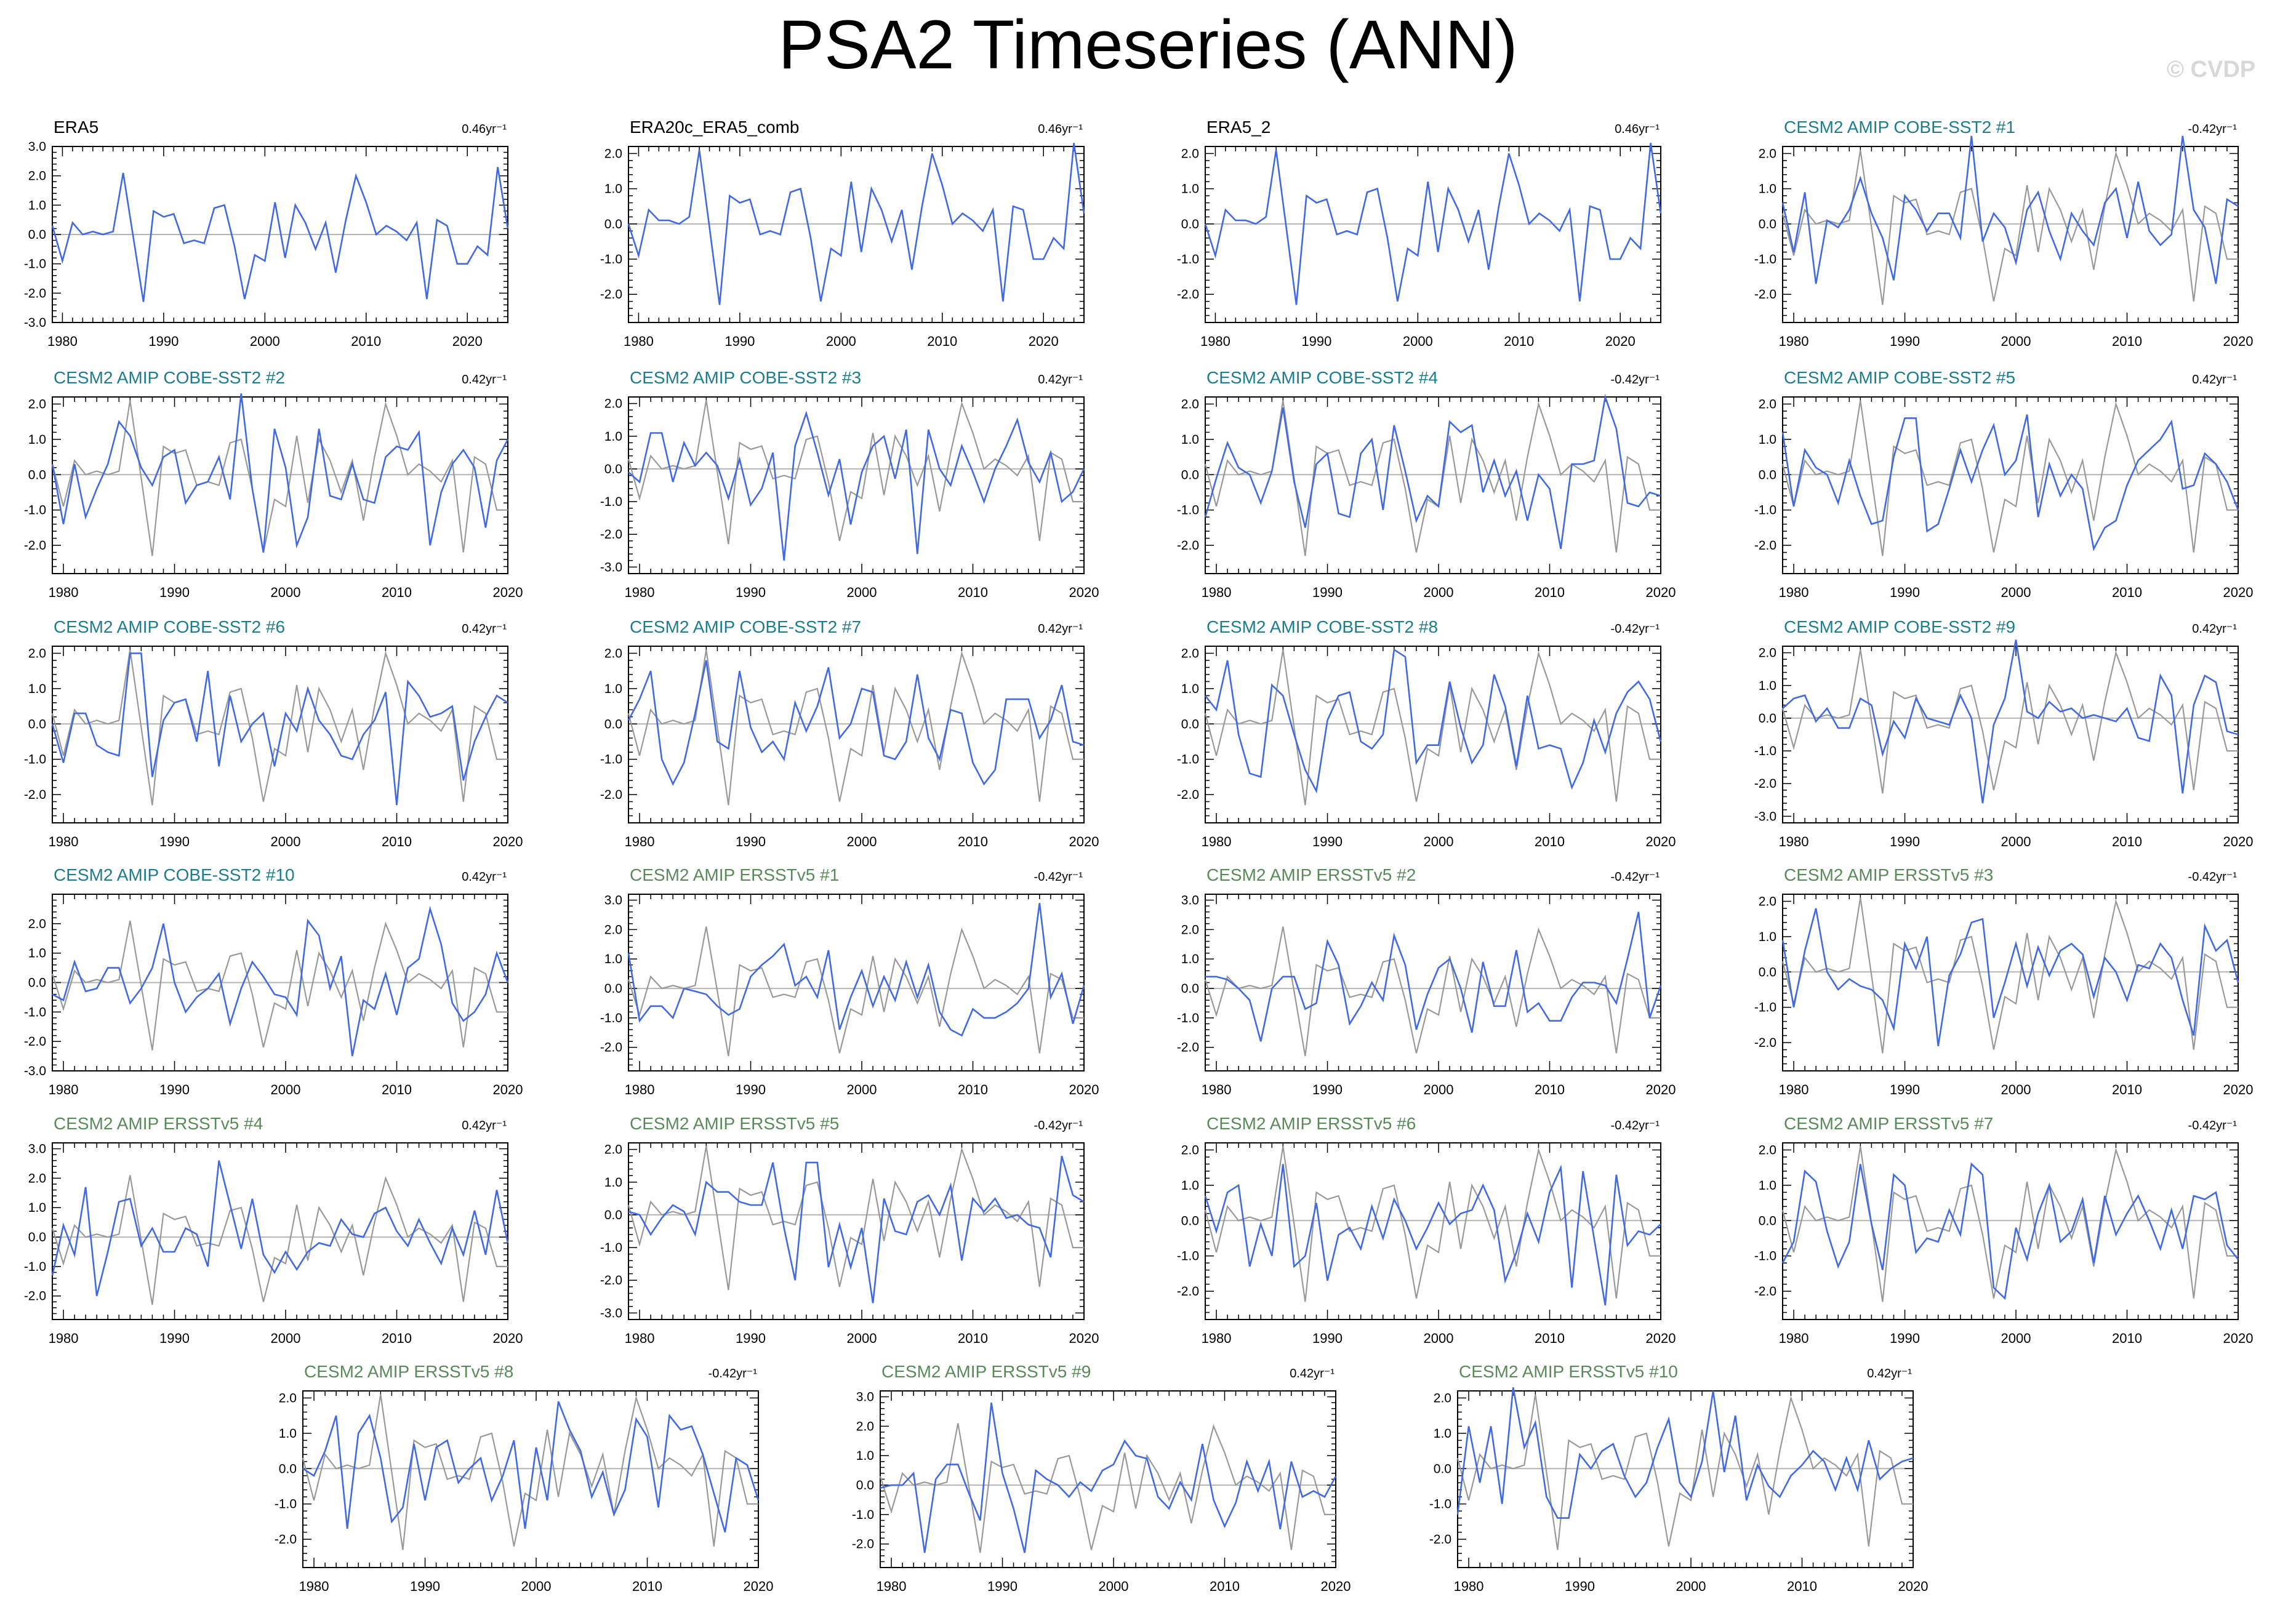  I want to click on trend-label: 0.46yr⁻¹, so click(484, 129).